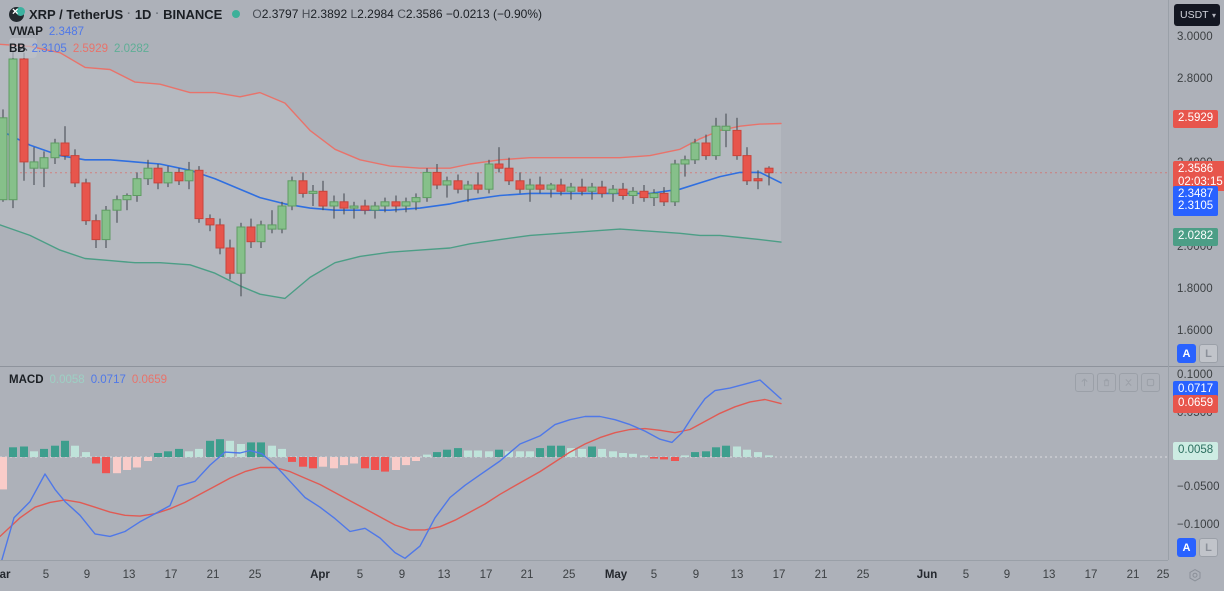 The image size is (1224, 591). Describe the element at coordinates (90, 48) in the screenshot. I see `bb-upper-value: 2.5929` at that location.